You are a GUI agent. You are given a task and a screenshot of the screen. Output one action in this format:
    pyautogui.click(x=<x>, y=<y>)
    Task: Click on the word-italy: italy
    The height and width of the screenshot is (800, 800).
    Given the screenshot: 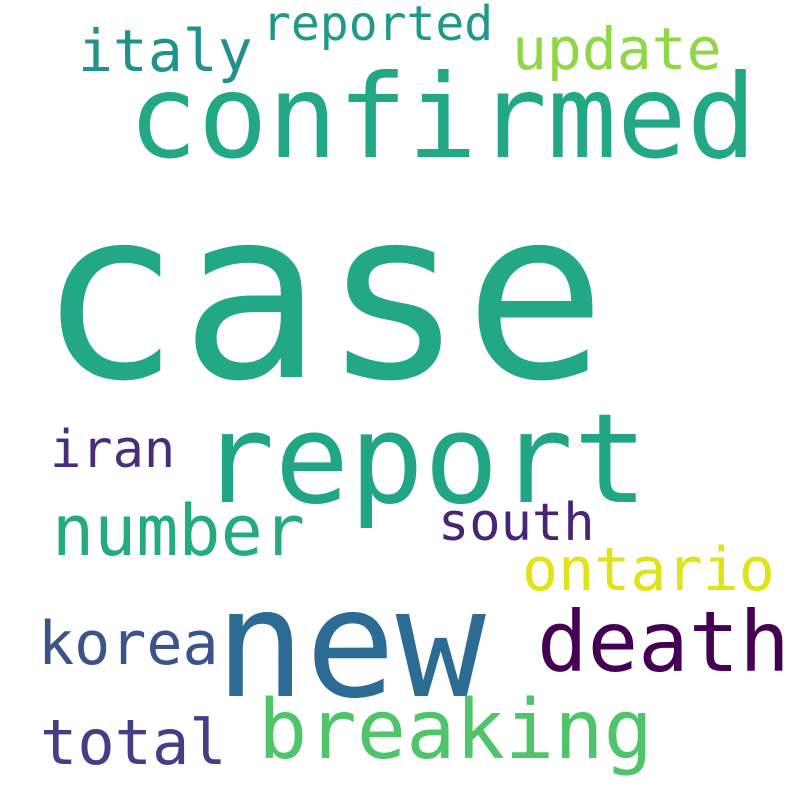 What is the action you would take?
    pyautogui.click(x=165, y=51)
    